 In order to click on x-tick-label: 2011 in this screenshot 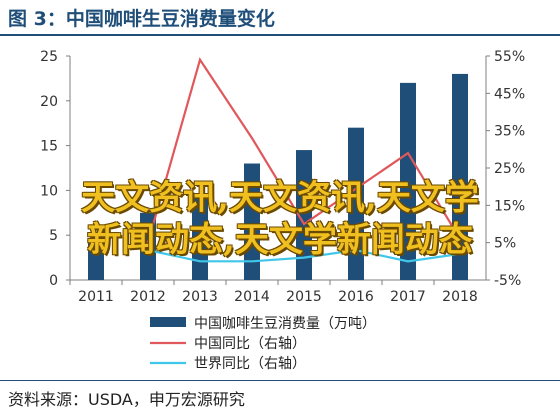, I will do `click(96, 297)`.